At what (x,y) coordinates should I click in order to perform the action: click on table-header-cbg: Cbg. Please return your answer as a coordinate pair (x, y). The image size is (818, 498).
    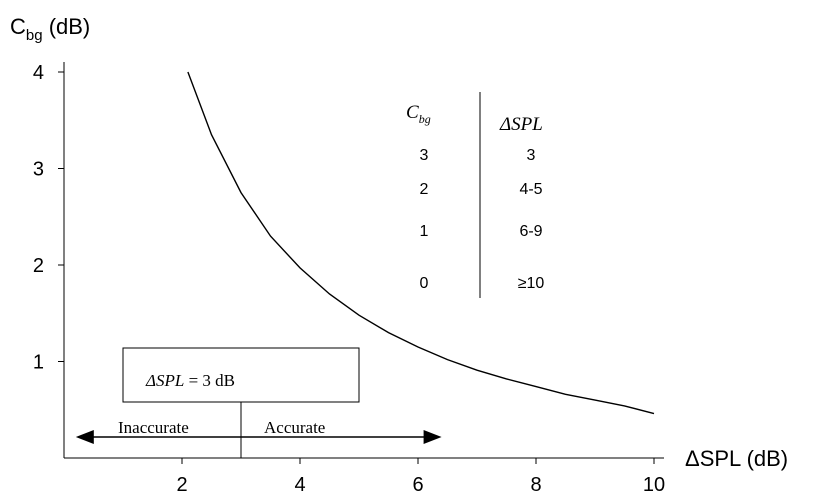
    Looking at the image, I should click on (418, 114).